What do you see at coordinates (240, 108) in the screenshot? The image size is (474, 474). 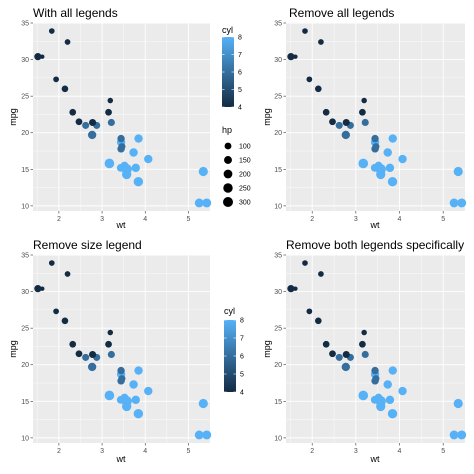 I see `color-legend-label: 4` at bounding box center [240, 108].